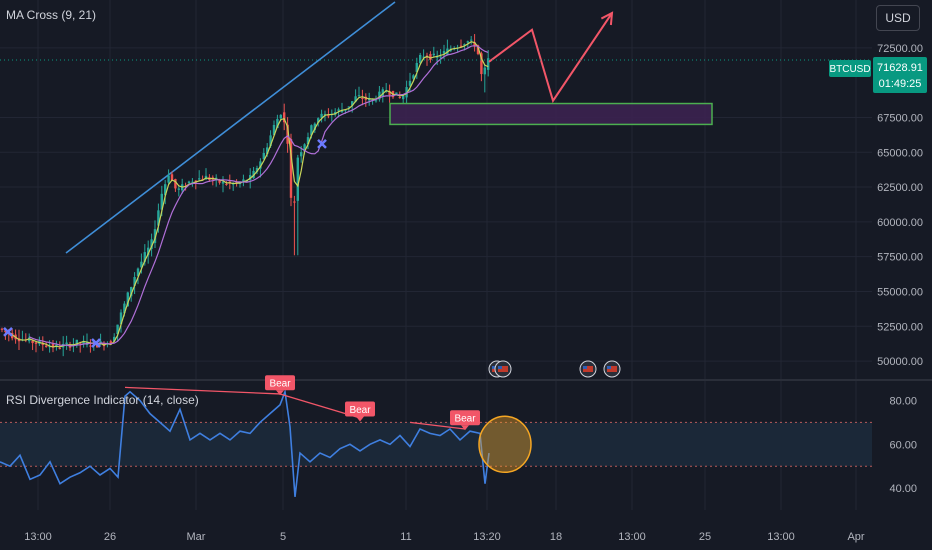  What do you see at coordinates (900, 84) in the screenshot?
I see `countdown-text: 01:49:25` at bounding box center [900, 84].